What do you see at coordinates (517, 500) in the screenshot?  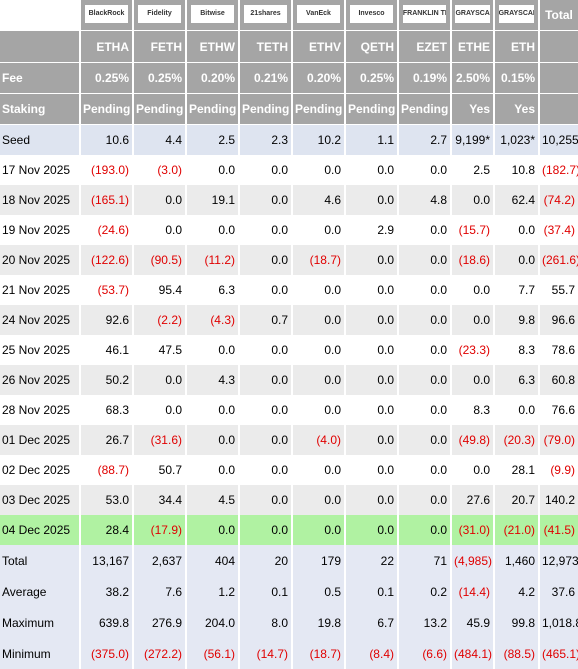 I see `flow-cell: 20.7` at bounding box center [517, 500].